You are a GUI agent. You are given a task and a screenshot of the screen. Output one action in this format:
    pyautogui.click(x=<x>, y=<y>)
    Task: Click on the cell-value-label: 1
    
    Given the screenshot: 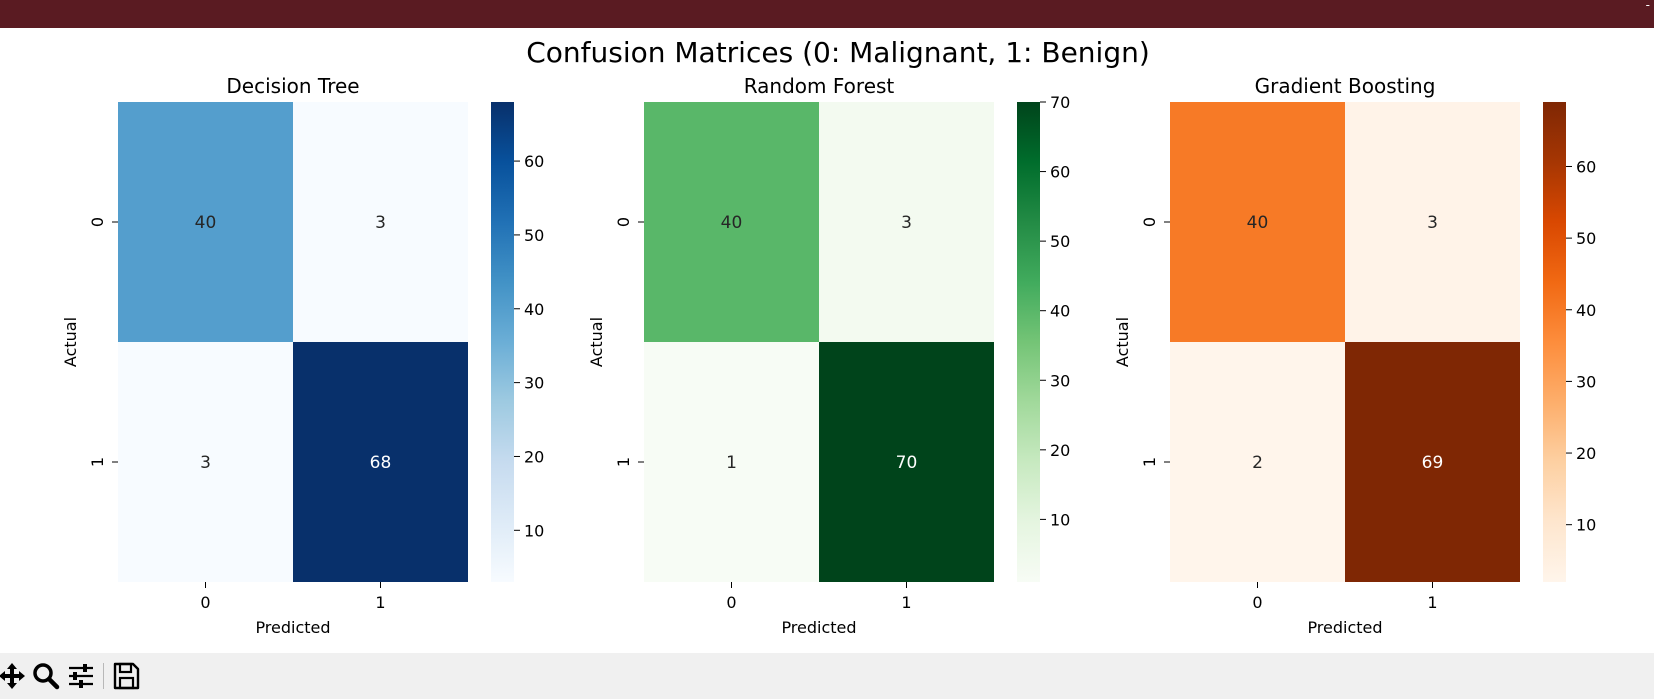 What is the action you would take?
    pyautogui.click(x=731, y=463)
    